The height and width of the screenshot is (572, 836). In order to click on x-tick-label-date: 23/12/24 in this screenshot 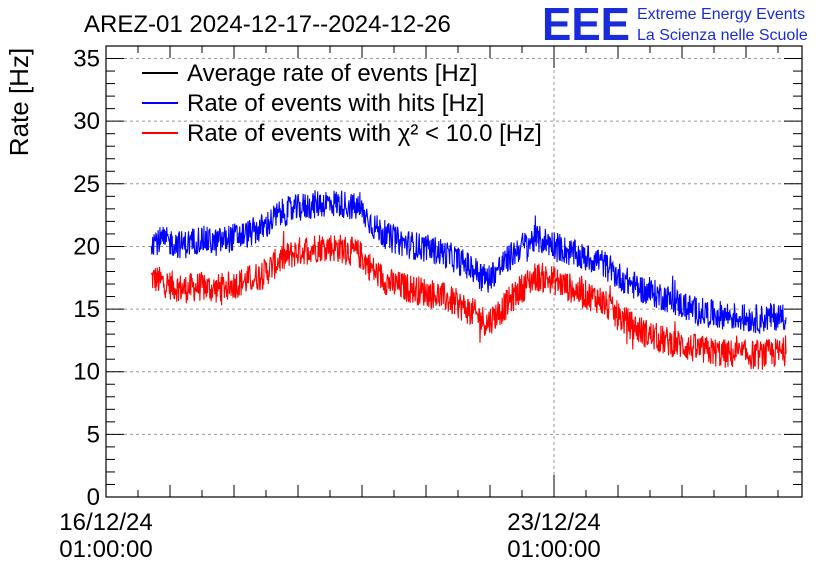, I will do `click(553, 522)`.